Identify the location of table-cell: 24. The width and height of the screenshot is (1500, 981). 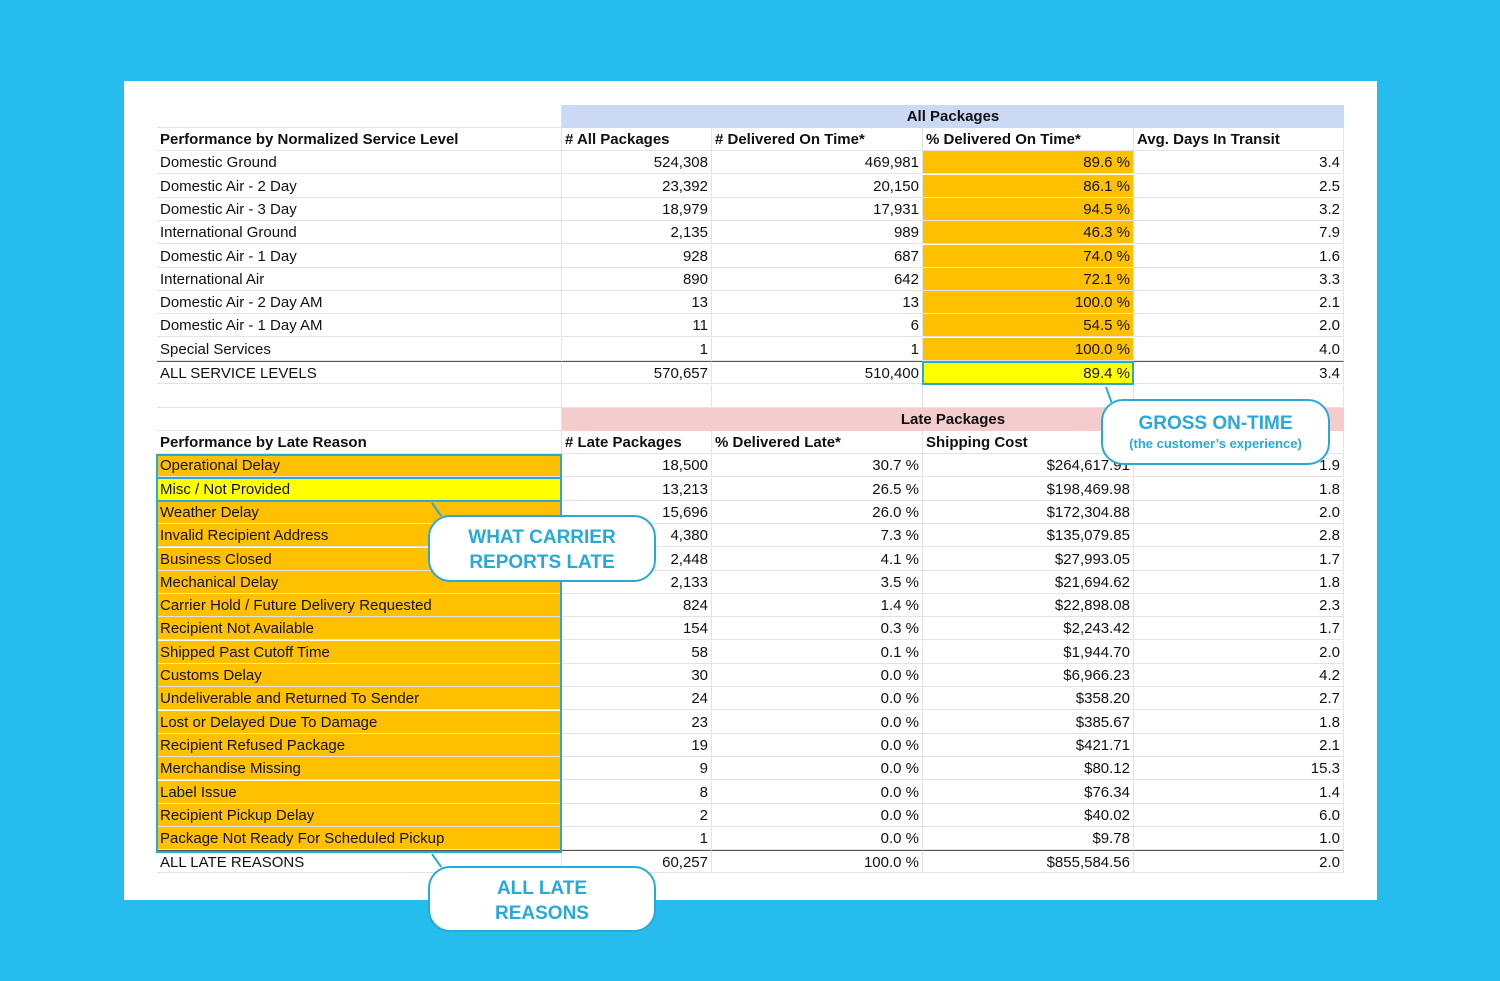
(637, 698).